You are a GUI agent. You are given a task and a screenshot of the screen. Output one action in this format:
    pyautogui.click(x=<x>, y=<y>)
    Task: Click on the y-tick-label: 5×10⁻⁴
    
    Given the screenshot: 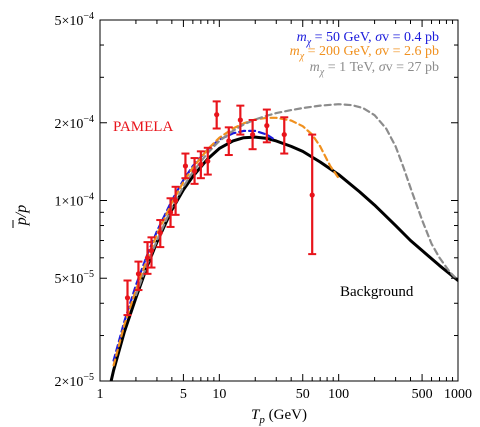 What is the action you would take?
    pyautogui.click(x=74, y=20)
    